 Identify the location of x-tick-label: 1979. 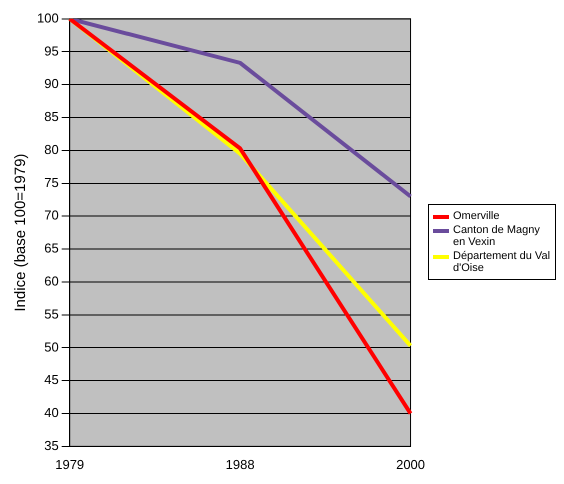
(69, 464).